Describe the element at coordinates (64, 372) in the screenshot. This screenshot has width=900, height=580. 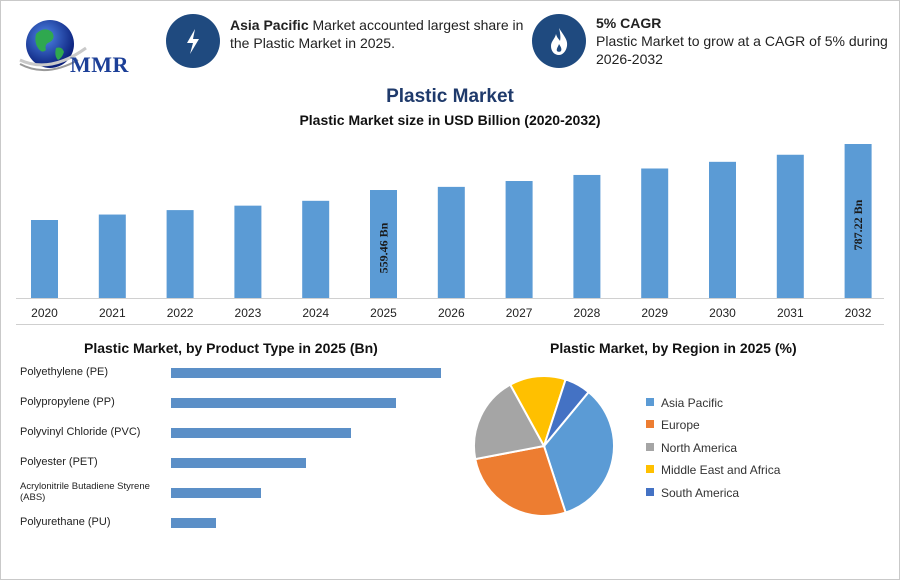
I see `product-label: Polyethylene (PE)` at that location.